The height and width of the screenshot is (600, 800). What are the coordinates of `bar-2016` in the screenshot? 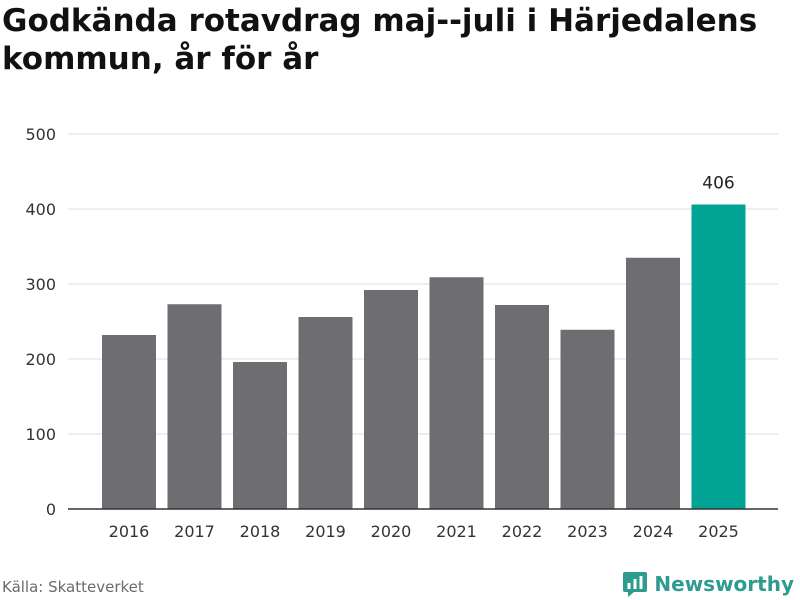 It's located at (129, 422).